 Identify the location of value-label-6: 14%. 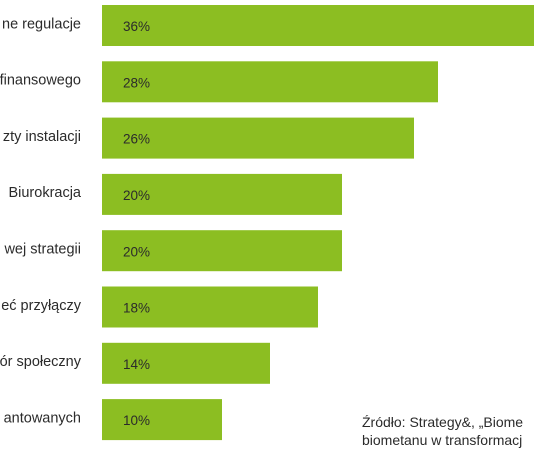
(136, 364).